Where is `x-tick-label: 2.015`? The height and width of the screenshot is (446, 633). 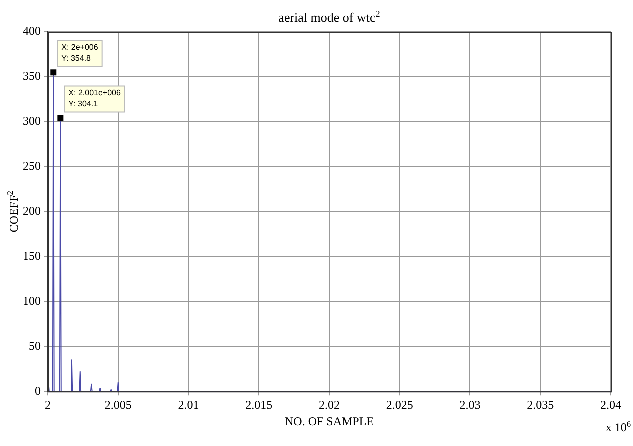
x-tick-label: 2.015 is located at coordinates (259, 405).